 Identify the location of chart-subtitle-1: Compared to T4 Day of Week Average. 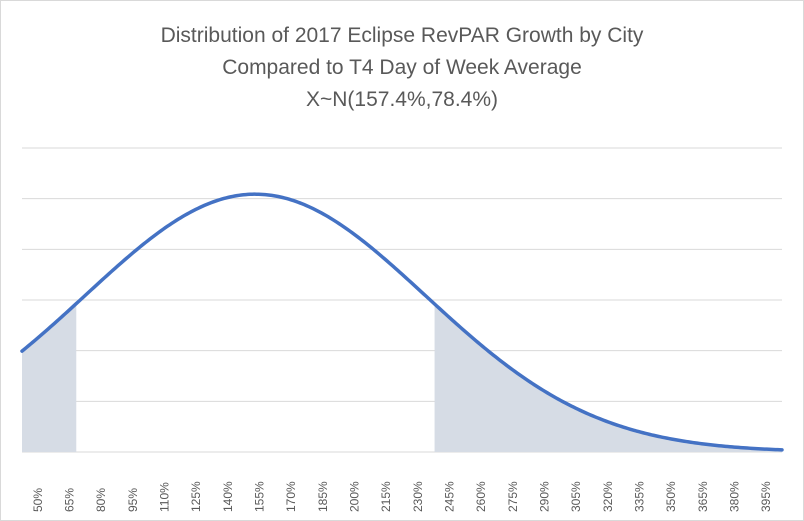
(402, 67).